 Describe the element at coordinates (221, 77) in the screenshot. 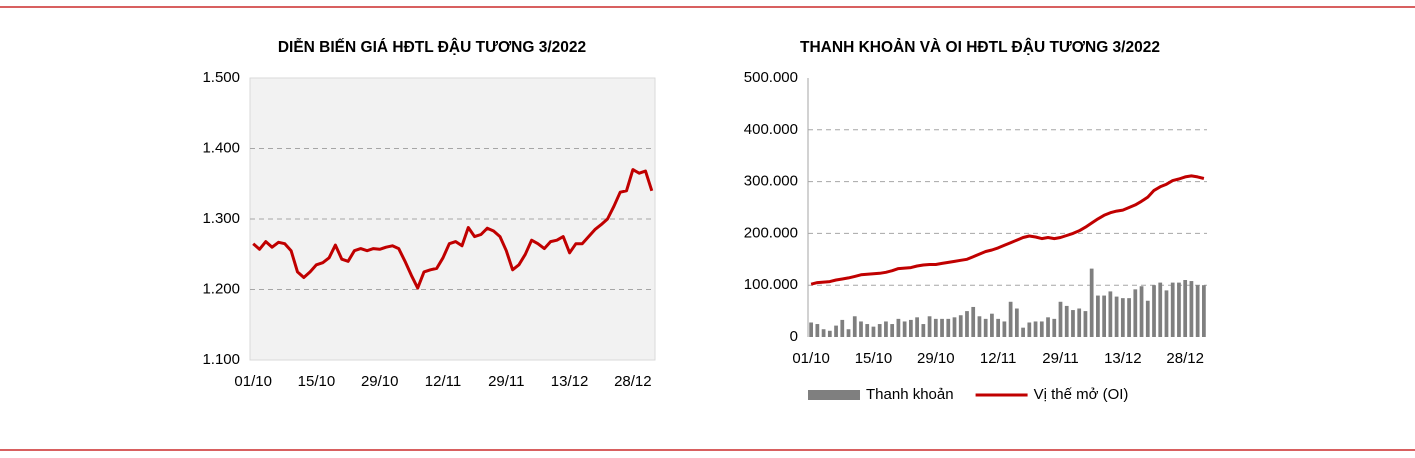

I see `y-tick-label: 1.500` at that location.